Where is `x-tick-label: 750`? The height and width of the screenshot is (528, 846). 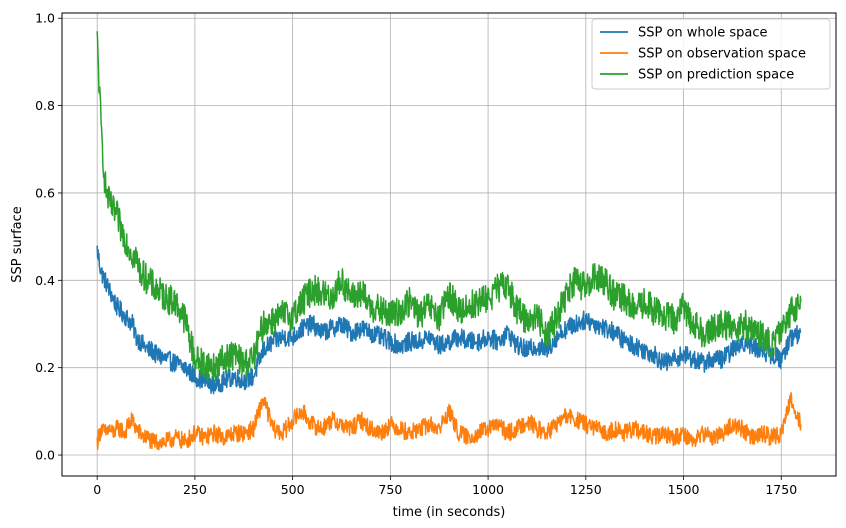
x-tick-label: 750 is located at coordinates (390, 489).